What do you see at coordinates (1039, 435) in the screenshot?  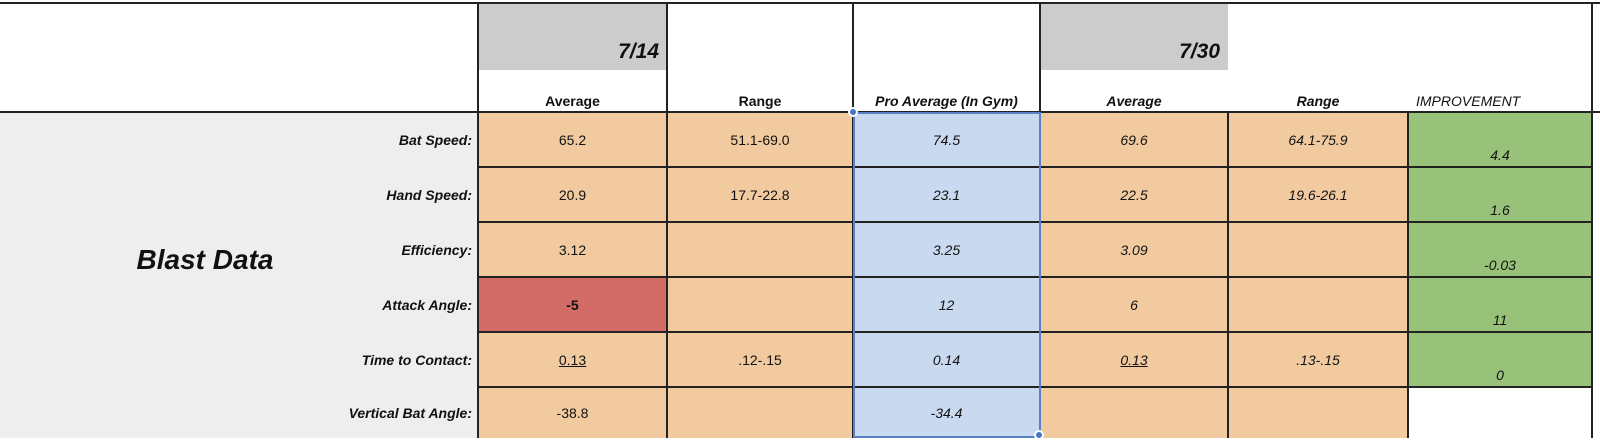 I see `selection-handle-bottom` at bounding box center [1039, 435].